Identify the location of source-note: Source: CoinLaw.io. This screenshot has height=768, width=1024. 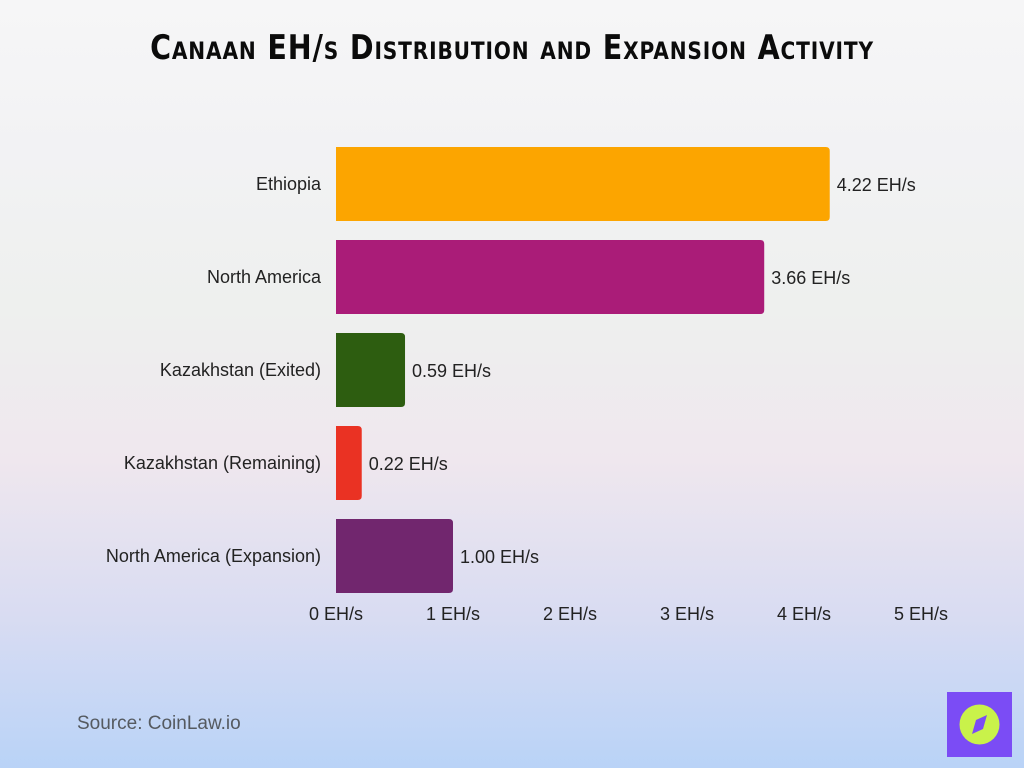
(159, 723).